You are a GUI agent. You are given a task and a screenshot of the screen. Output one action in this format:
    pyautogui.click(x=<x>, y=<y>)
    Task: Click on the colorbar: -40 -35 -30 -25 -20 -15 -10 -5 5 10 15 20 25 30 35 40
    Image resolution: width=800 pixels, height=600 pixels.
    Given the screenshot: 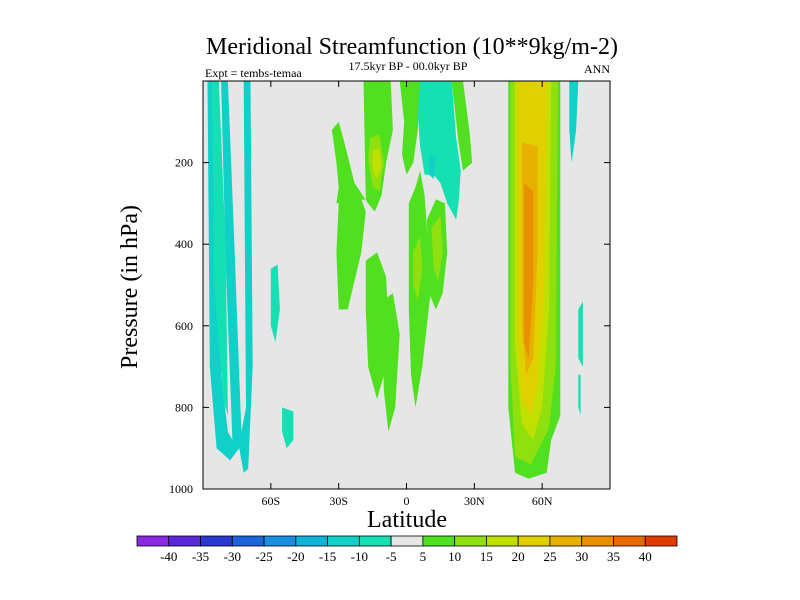 What is the action you would take?
    pyautogui.click(x=407, y=549)
    